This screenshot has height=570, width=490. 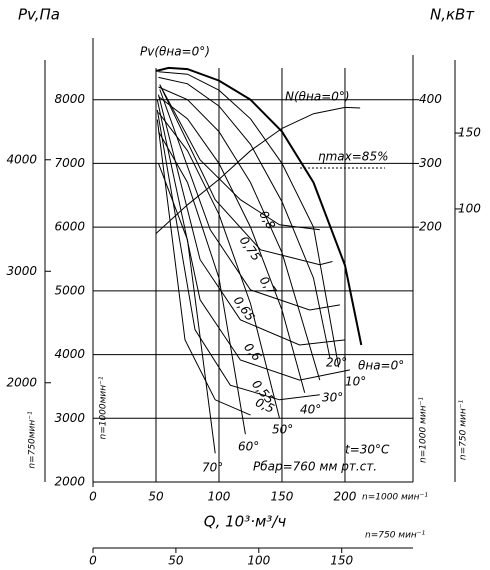 What do you see at coordinates (69, 163) in the screenshot?
I see `y-tick-label: 7000` at bounding box center [69, 163].